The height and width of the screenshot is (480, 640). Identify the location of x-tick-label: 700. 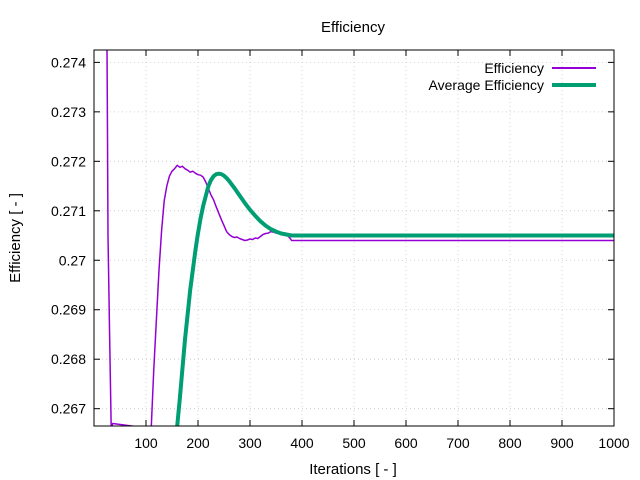
(458, 443).